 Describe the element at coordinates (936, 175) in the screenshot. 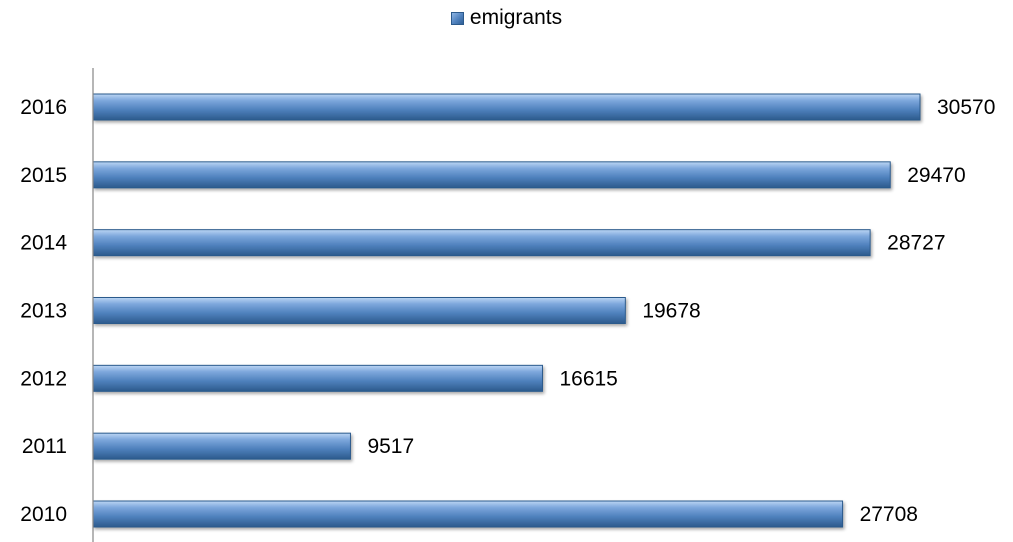

I see `data-label-2015: 29470` at that location.